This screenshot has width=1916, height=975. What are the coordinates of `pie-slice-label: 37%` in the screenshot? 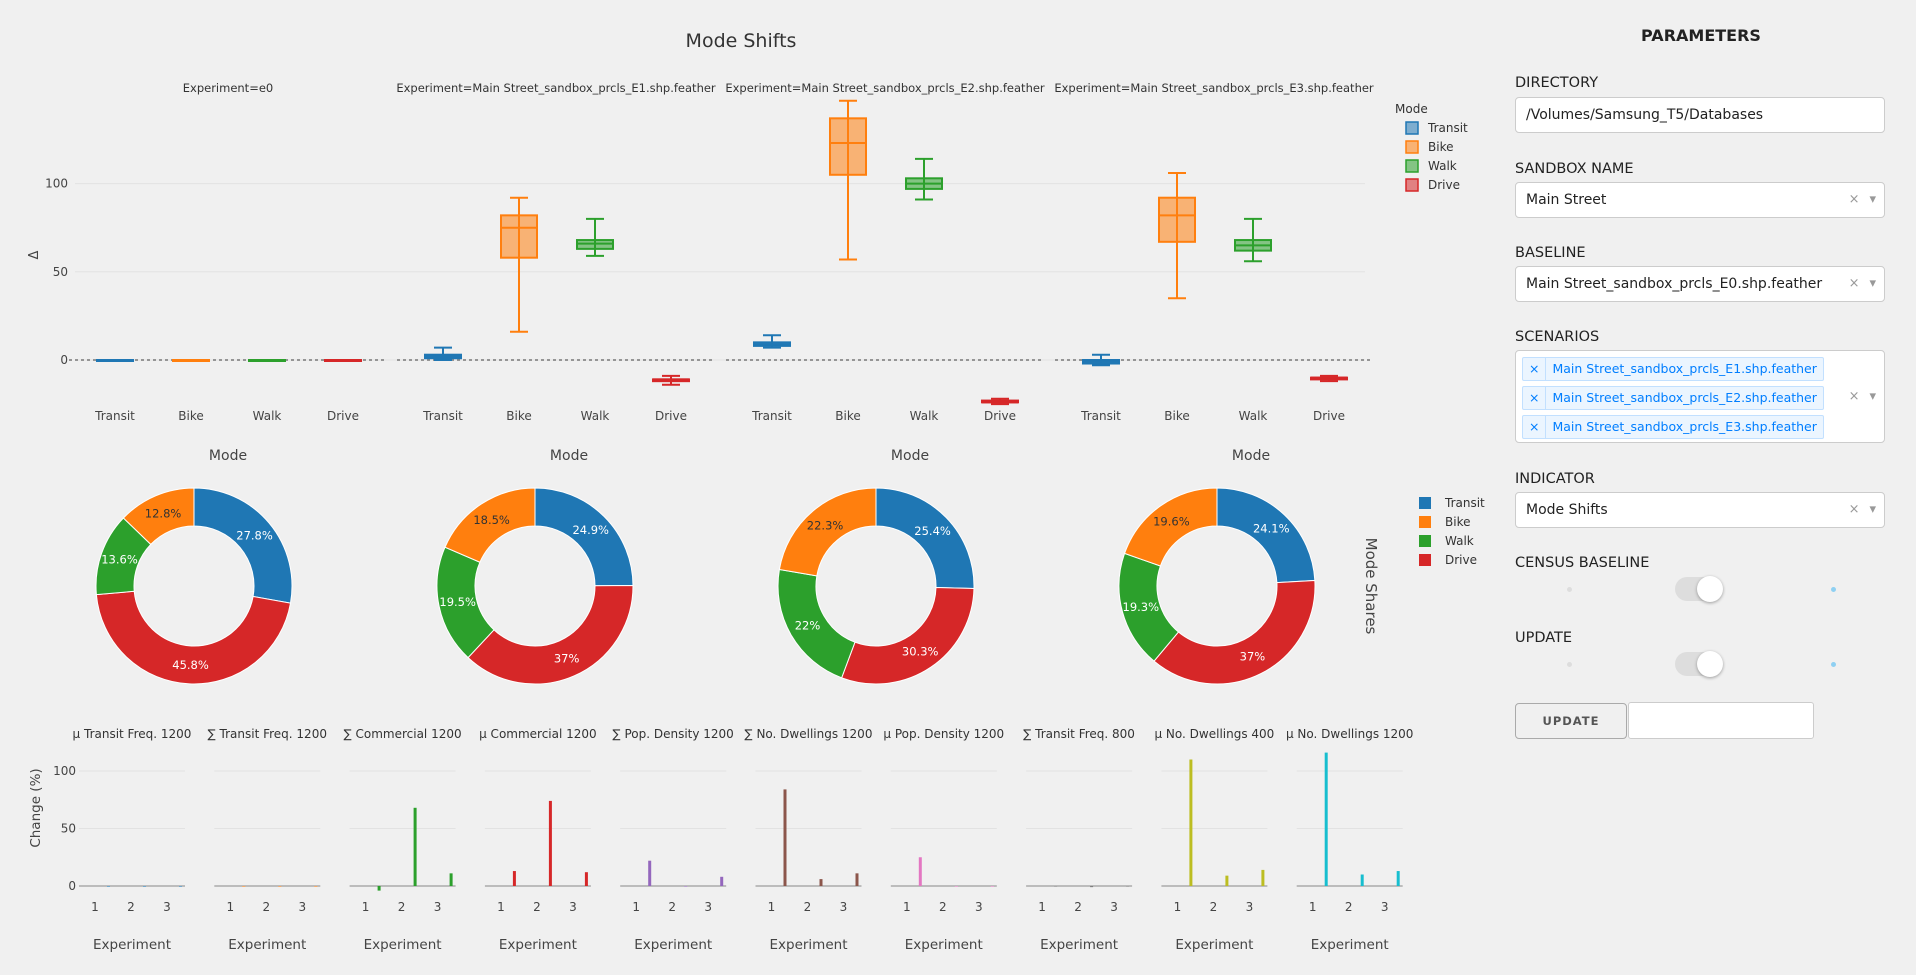 It's located at (567, 658).